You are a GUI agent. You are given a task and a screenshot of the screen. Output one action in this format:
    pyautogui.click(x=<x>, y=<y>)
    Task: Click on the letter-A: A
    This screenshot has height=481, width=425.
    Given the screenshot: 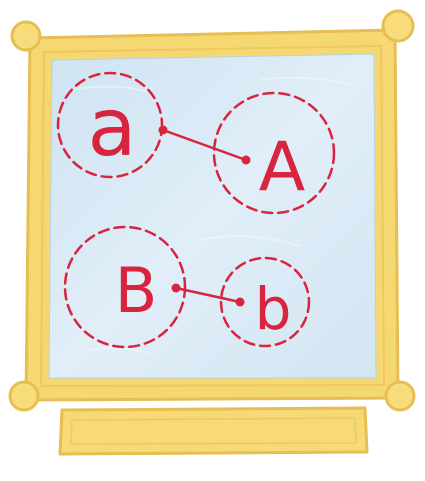 What is the action you would take?
    pyautogui.click(x=282, y=167)
    